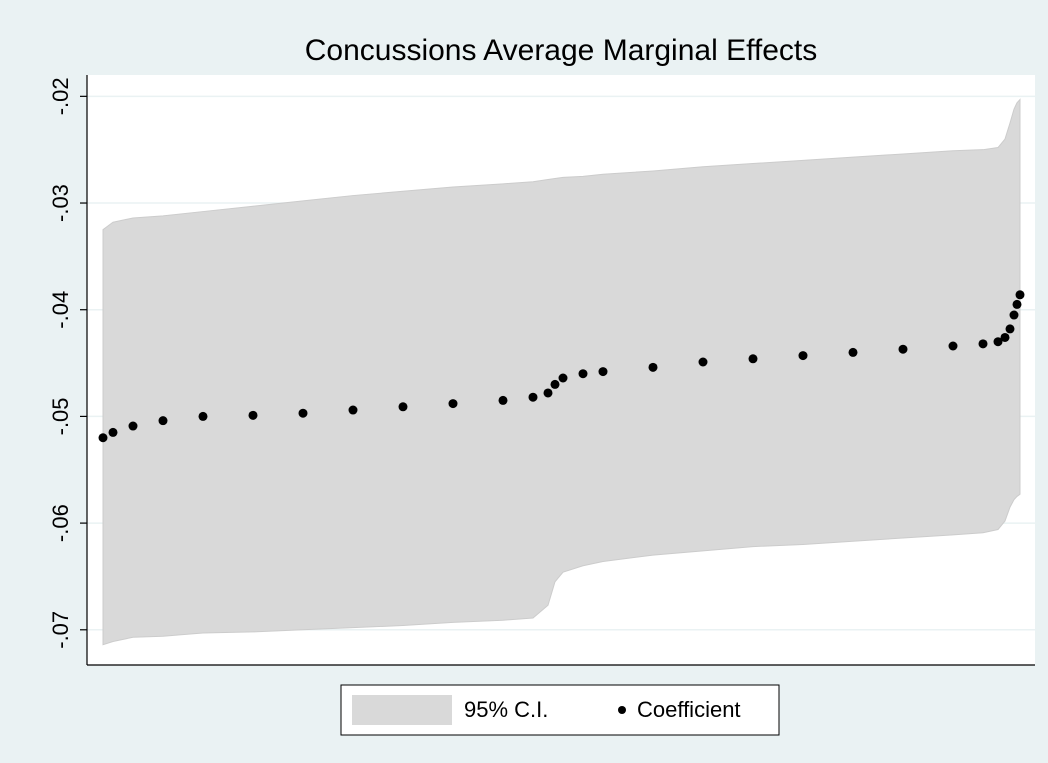  Describe the element at coordinates (67, 363) in the screenshot. I see `axis: -.02 -.03 -.04 -.05 -.06 -.07` at that location.